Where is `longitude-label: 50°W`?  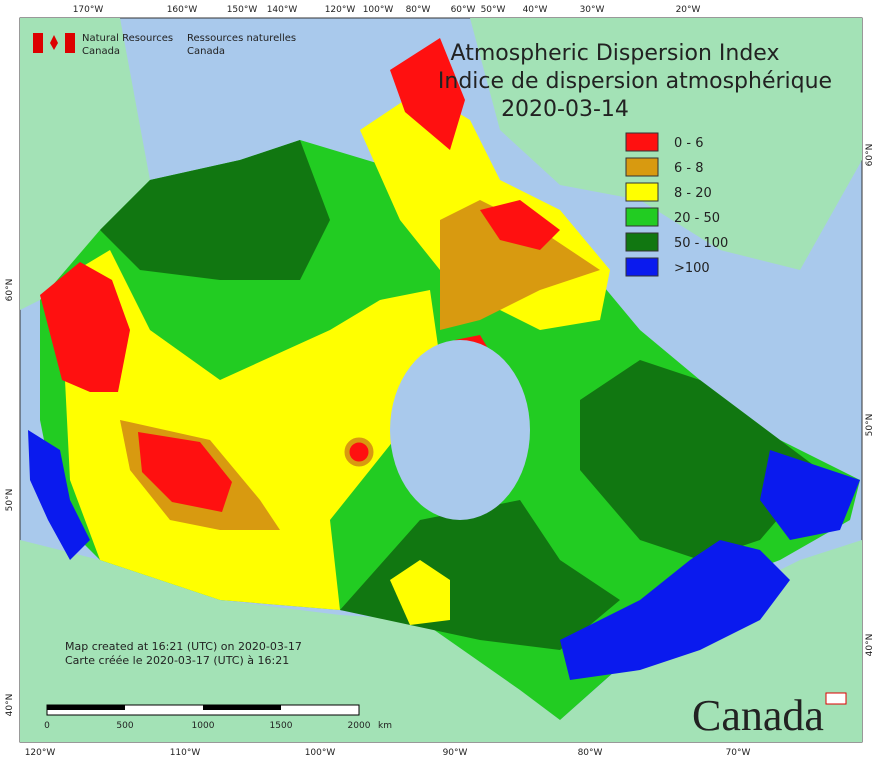 longitude-label: 50°W is located at coordinates (493, 10).